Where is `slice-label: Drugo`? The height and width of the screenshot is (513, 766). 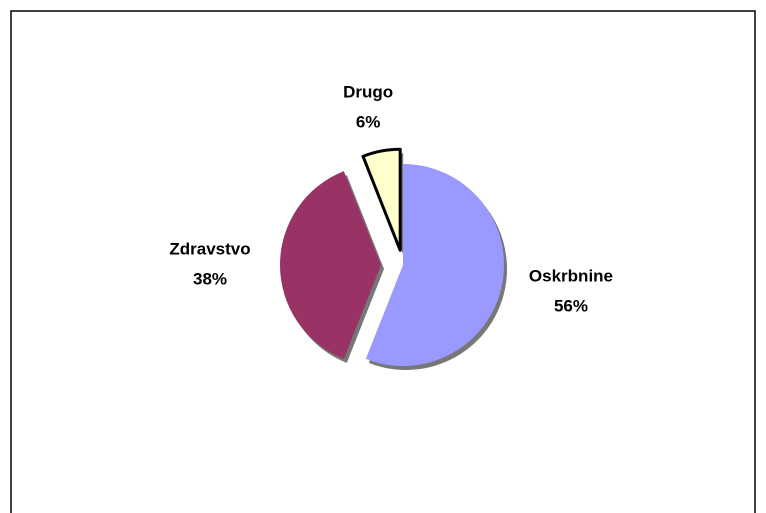 slice-label: Drugo is located at coordinates (368, 91).